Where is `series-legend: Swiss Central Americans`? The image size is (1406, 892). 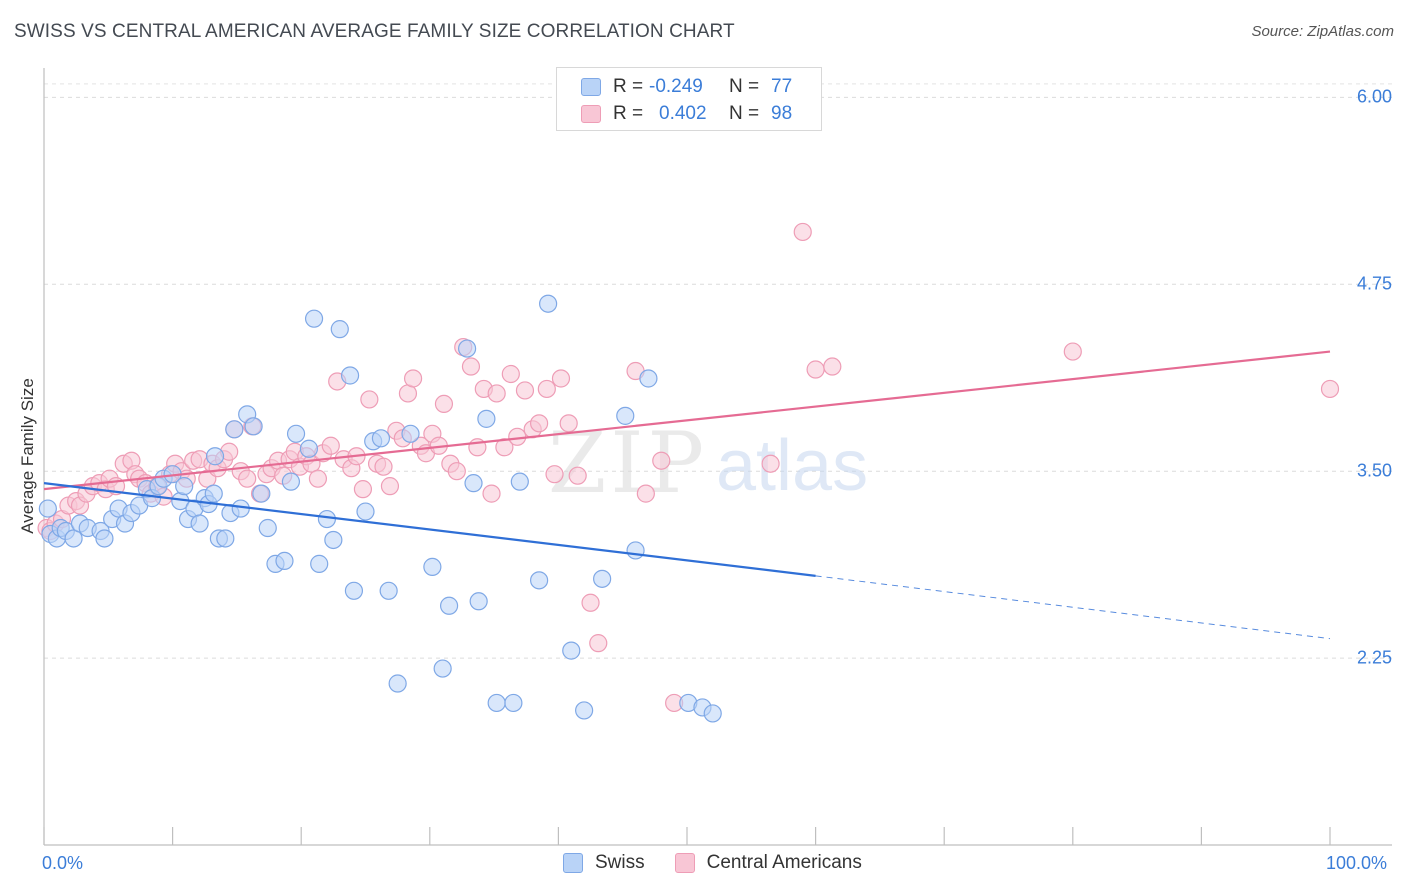
series-legend: Swiss Central Americans is located at coordinates (727, 863).